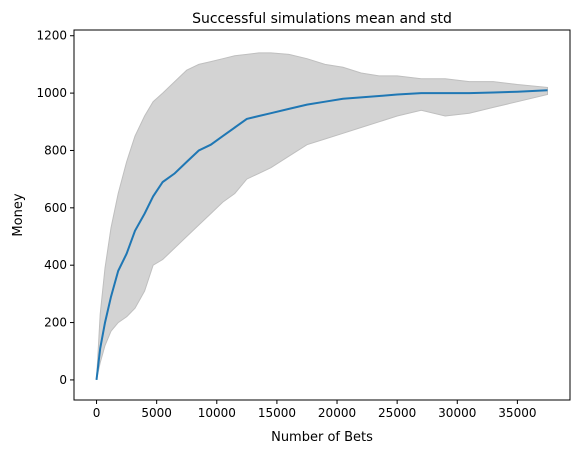  Describe the element at coordinates (517, 413) in the screenshot. I see `x-tick-label: 35000` at that location.